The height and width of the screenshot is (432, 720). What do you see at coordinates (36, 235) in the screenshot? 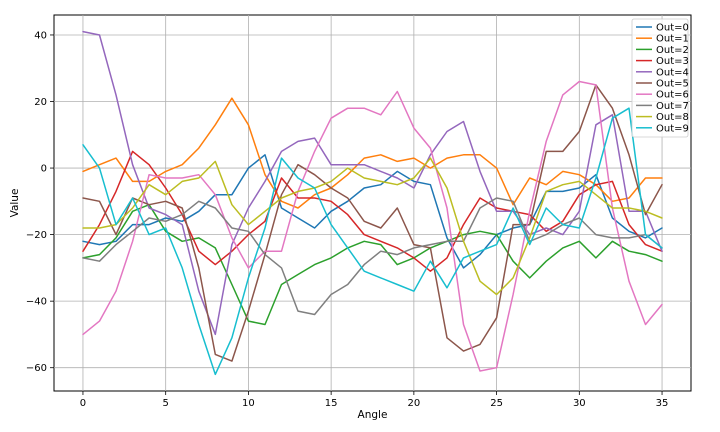
I see `y-tick-label: −20` at bounding box center [36, 235].